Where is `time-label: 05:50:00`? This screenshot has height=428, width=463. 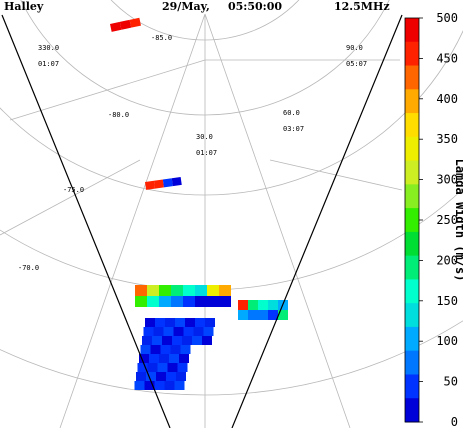
time-label: 05:50:00 is located at coordinates (255, 6).